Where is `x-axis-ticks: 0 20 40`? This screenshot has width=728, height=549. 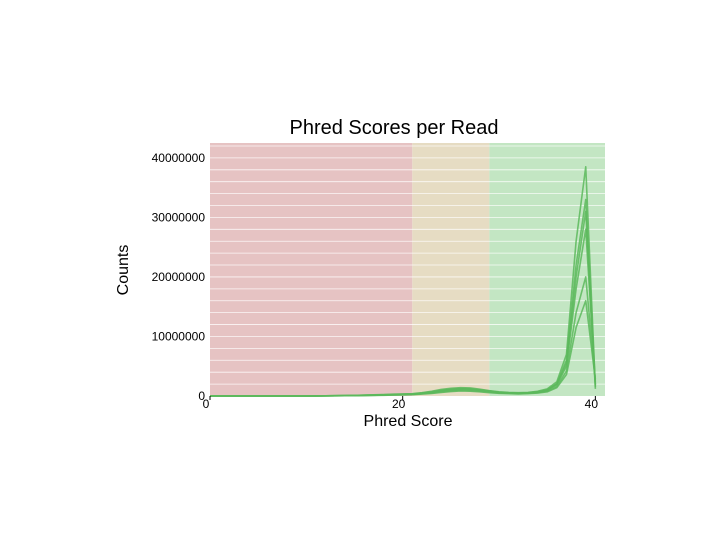
x-axis-ticks: 0 20 40 is located at coordinates (401, 403).